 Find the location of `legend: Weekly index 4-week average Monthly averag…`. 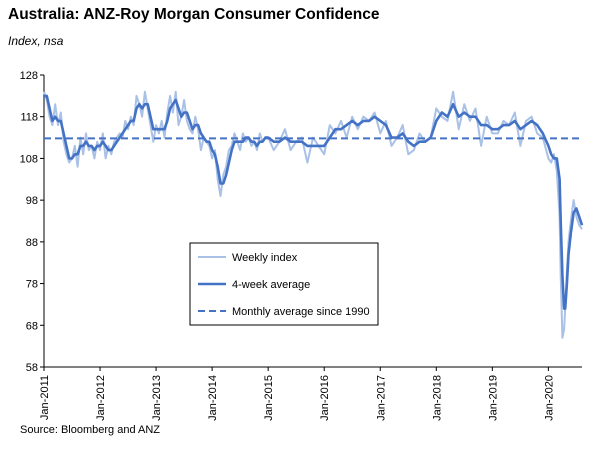

legend: Weekly index 4-week average Monthly averag… is located at coordinates (284, 284).